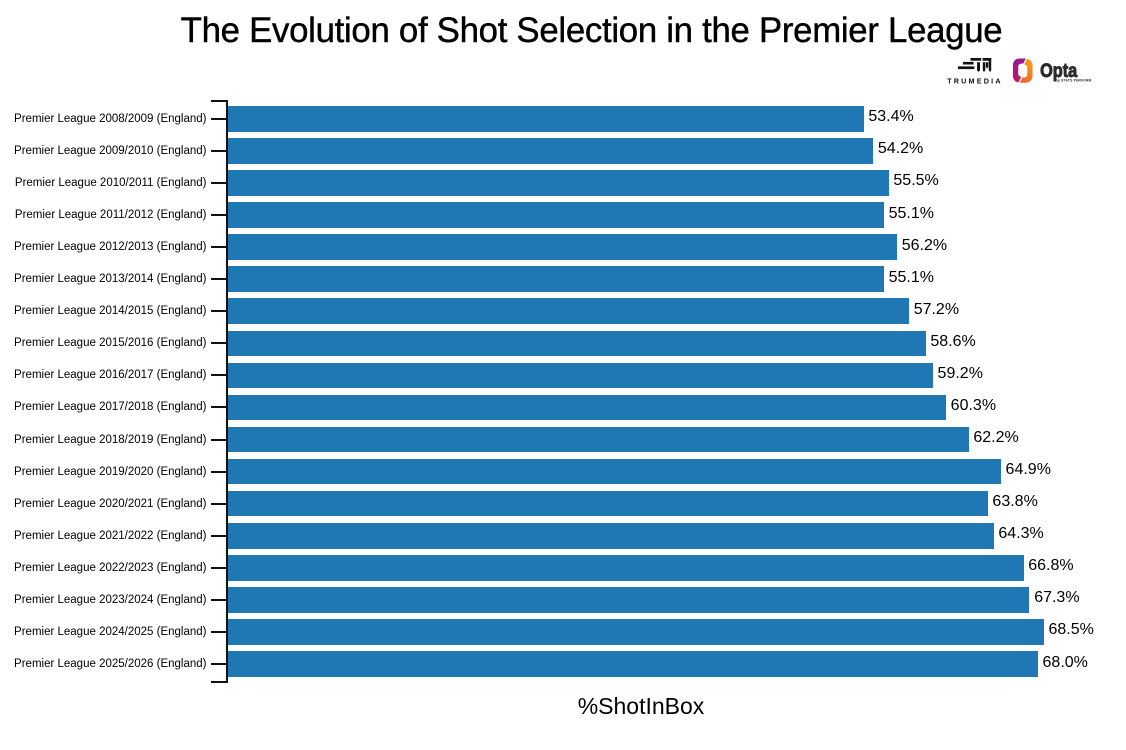 This screenshot has height=750, width=1126. Describe the element at coordinates (1059, 71) in the screenshot. I see `svg-text: Opta` at that location.